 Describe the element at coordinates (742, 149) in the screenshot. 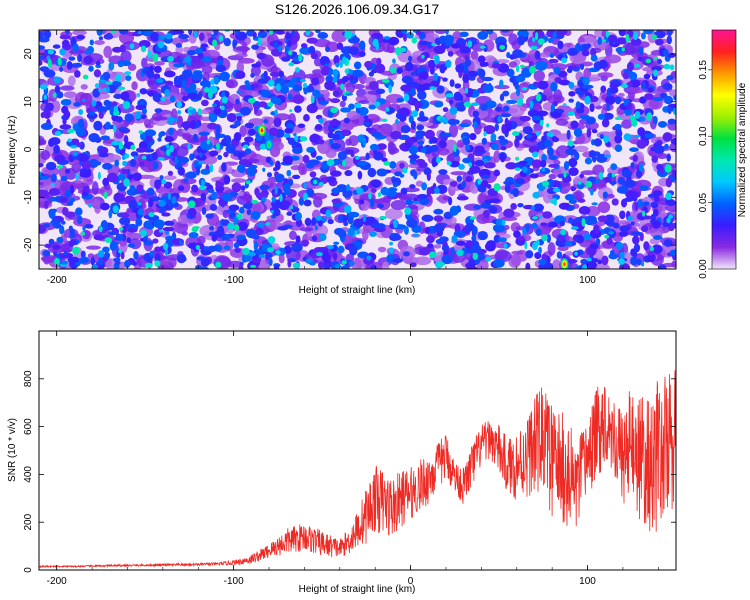

I see `colorbar-label: Normalized spectral amplitude` at that location.